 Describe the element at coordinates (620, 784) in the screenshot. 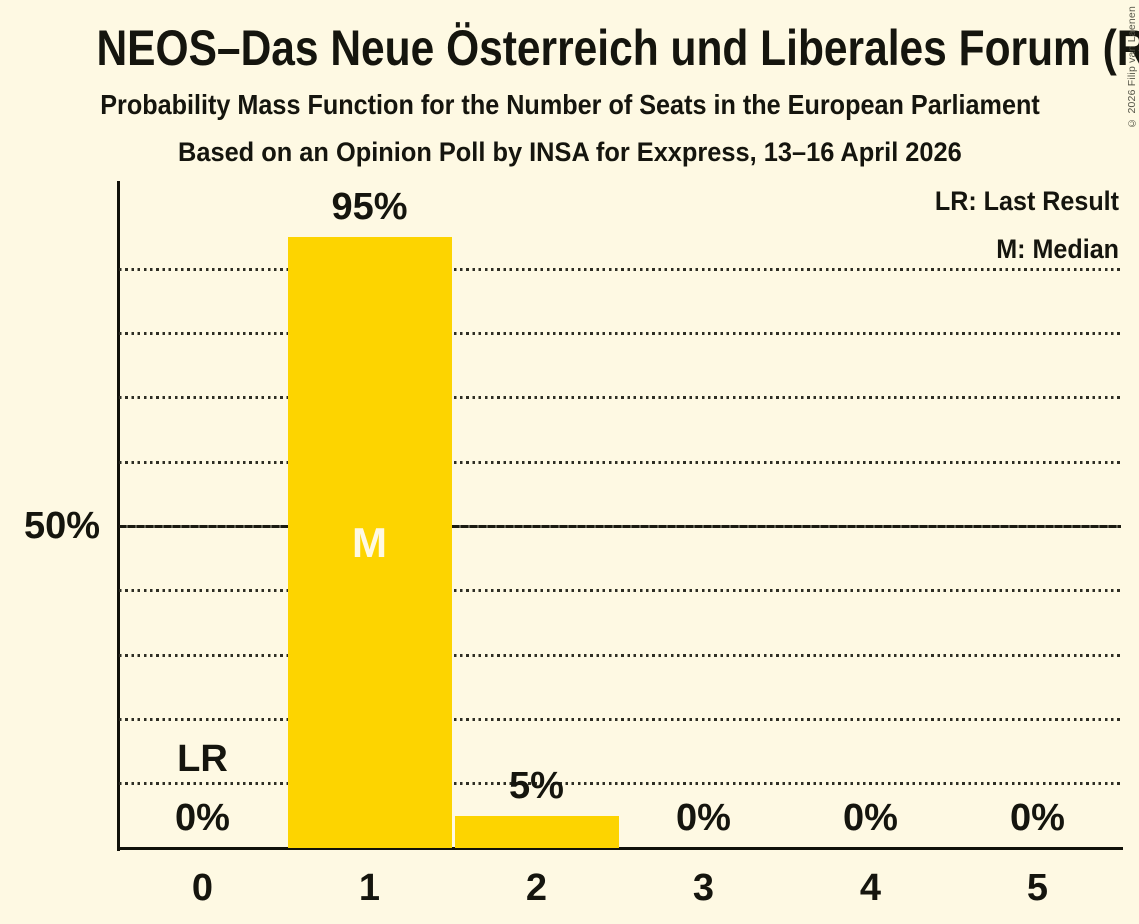

I see `gridline-10pct` at that location.